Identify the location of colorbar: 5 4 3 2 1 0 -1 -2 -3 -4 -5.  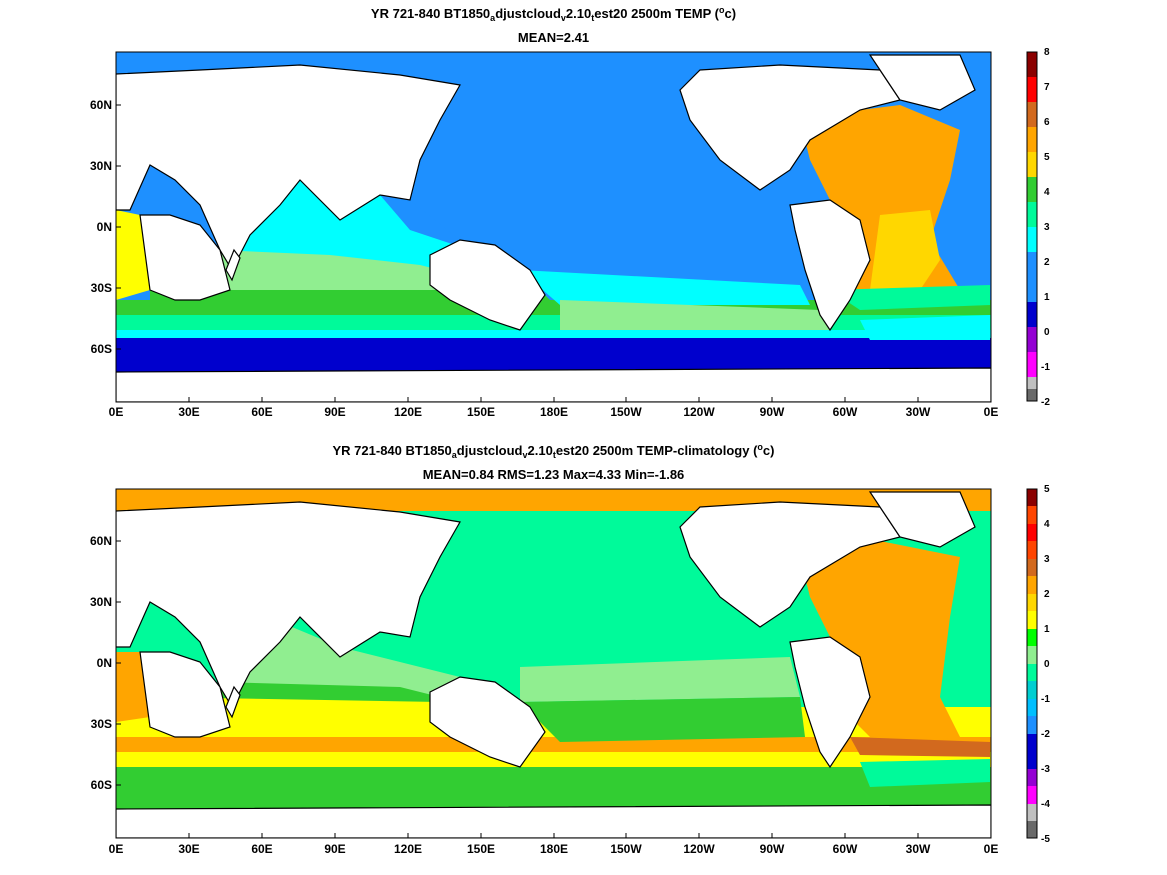
(1038, 664).